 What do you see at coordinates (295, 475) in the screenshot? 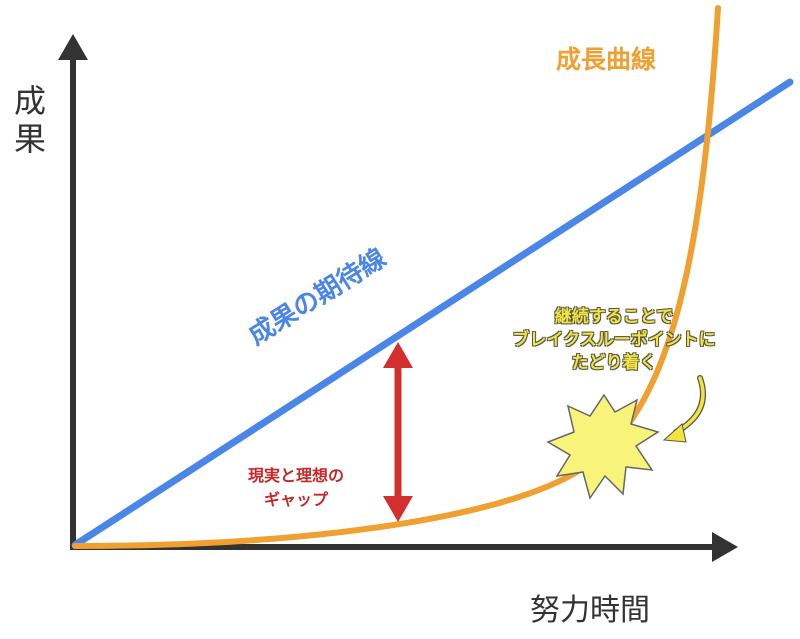
I see `gap-label-line-1: 現実と理想の` at bounding box center [295, 475].